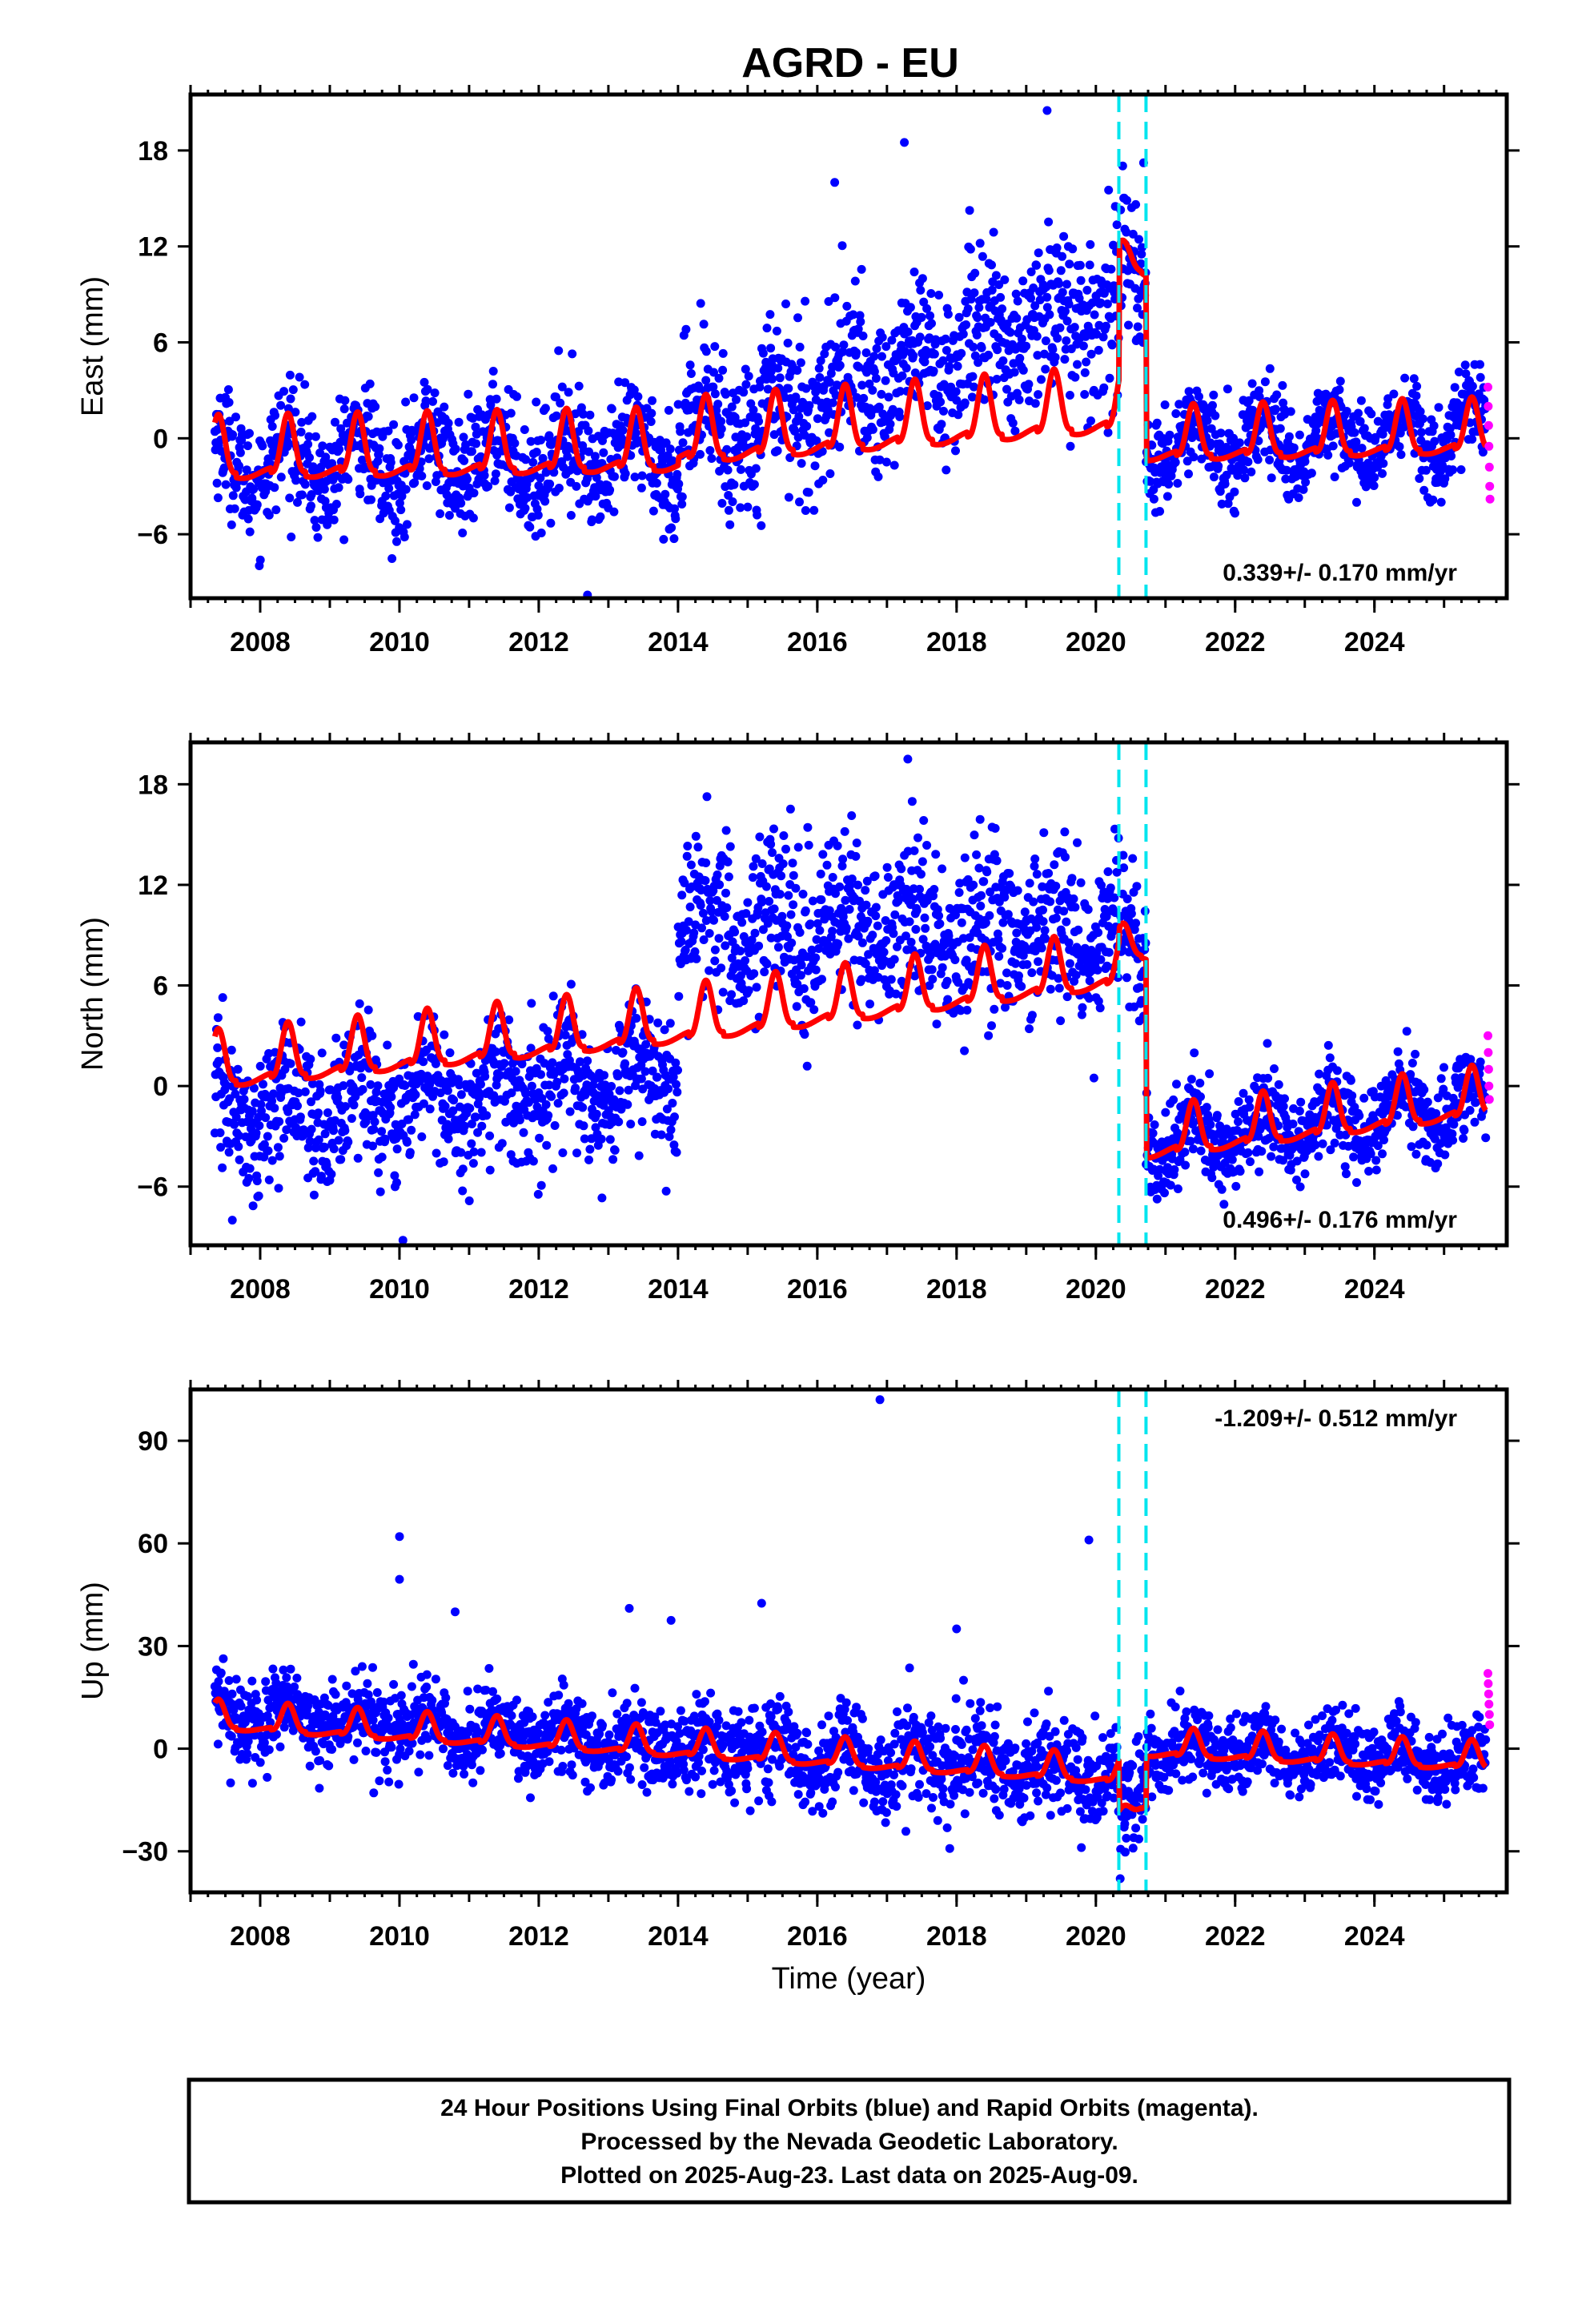  What do you see at coordinates (161, 439) in the screenshot?
I see `y-tick-label: 0` at bounding box center [161, 439].